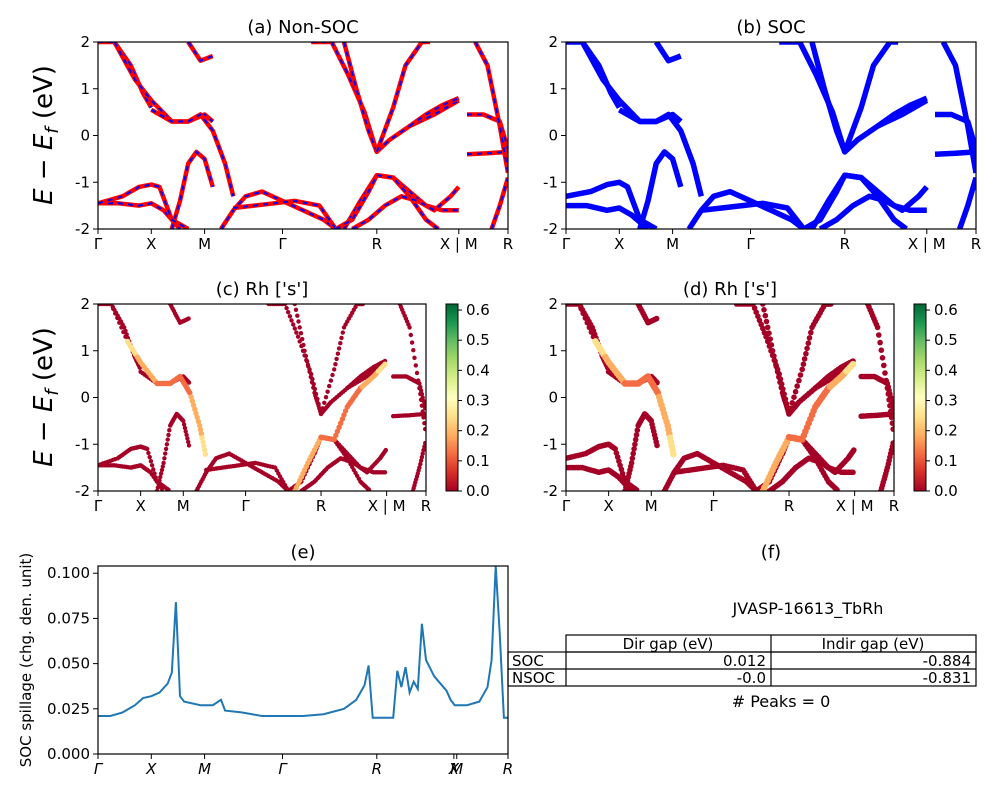 The width and height of the screenshot is (1000, 800). What do you see at coordinates (721, 405) in the screenshot?
I see `panel-d-plot: Γ X M Γ R X | M R -2 -1 0 1 2` at bounding box center [721, 405].